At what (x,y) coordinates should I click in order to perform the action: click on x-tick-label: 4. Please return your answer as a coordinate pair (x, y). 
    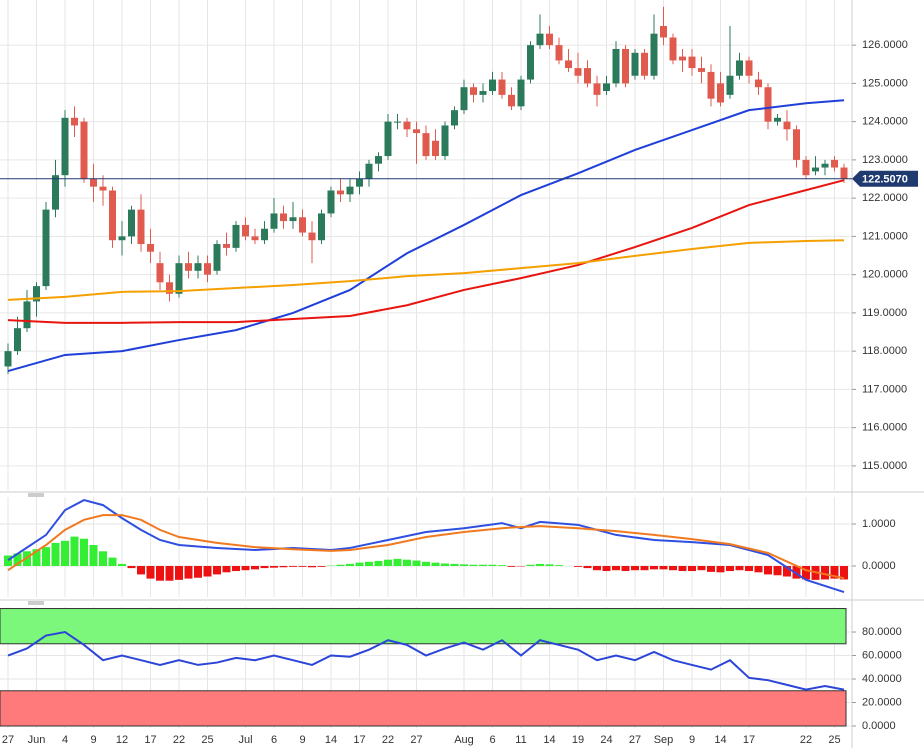
    Looking at the image, I should click on (65, 740).